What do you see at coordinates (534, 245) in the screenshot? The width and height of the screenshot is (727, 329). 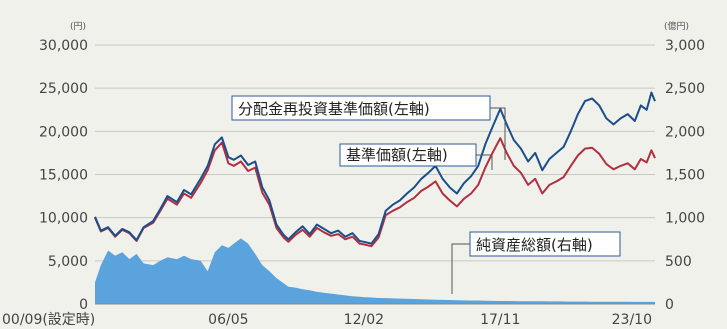 I see `annotation-label-assets: 純資産総額(右軸)` at bounding box center [534, 245].